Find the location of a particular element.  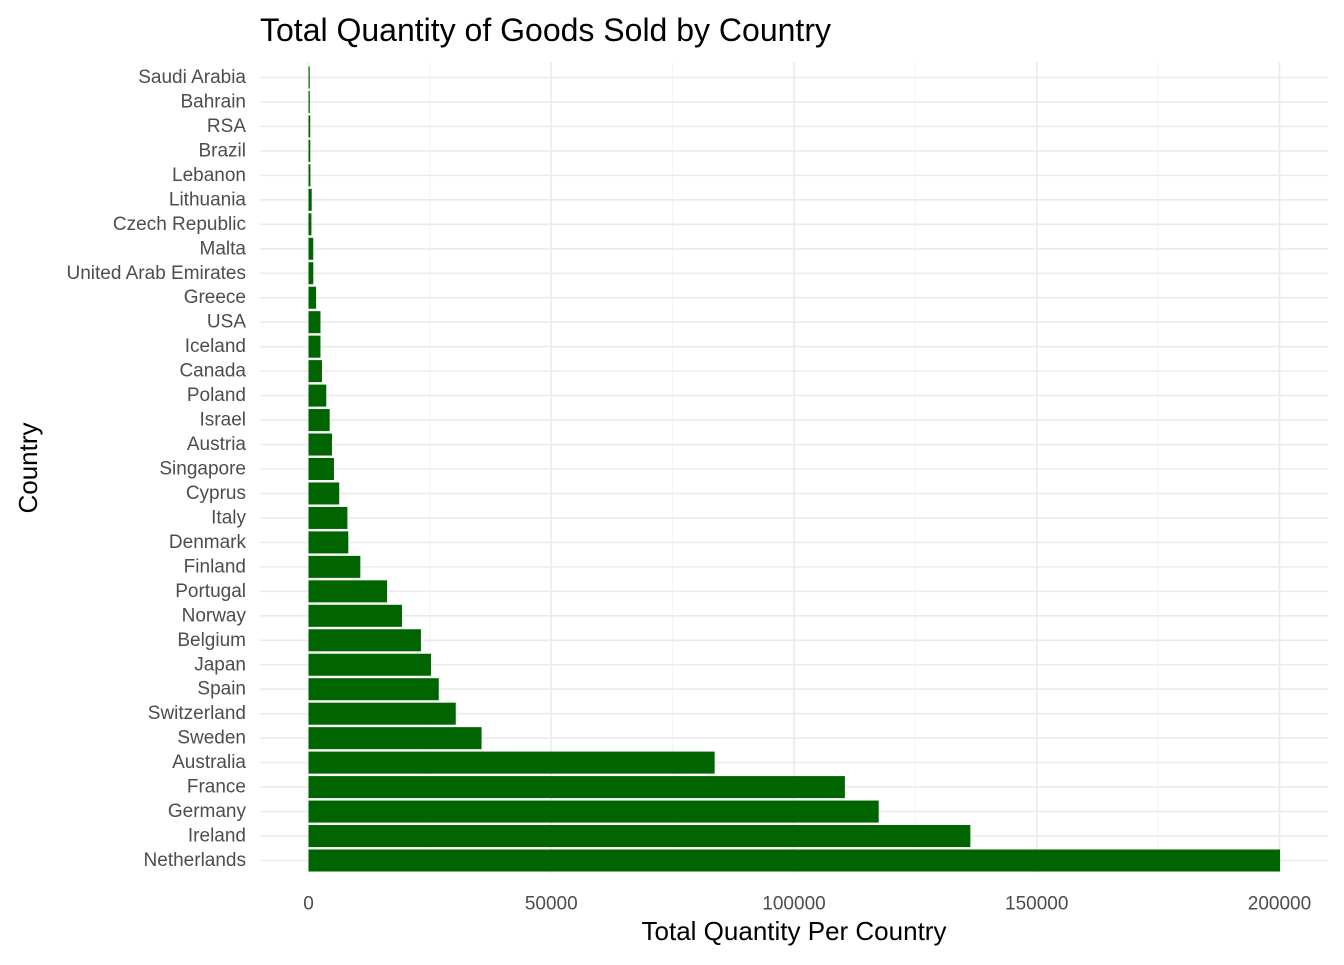

y-tick-label: Belgium is located at coordinates (211, 640).